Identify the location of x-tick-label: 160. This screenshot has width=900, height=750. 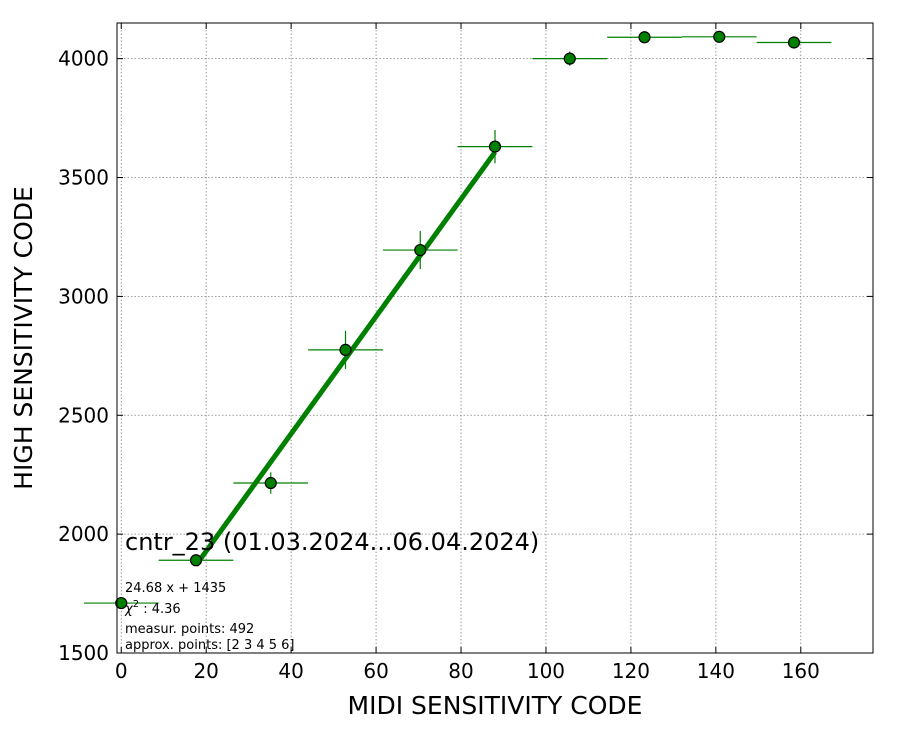
(801, 671).